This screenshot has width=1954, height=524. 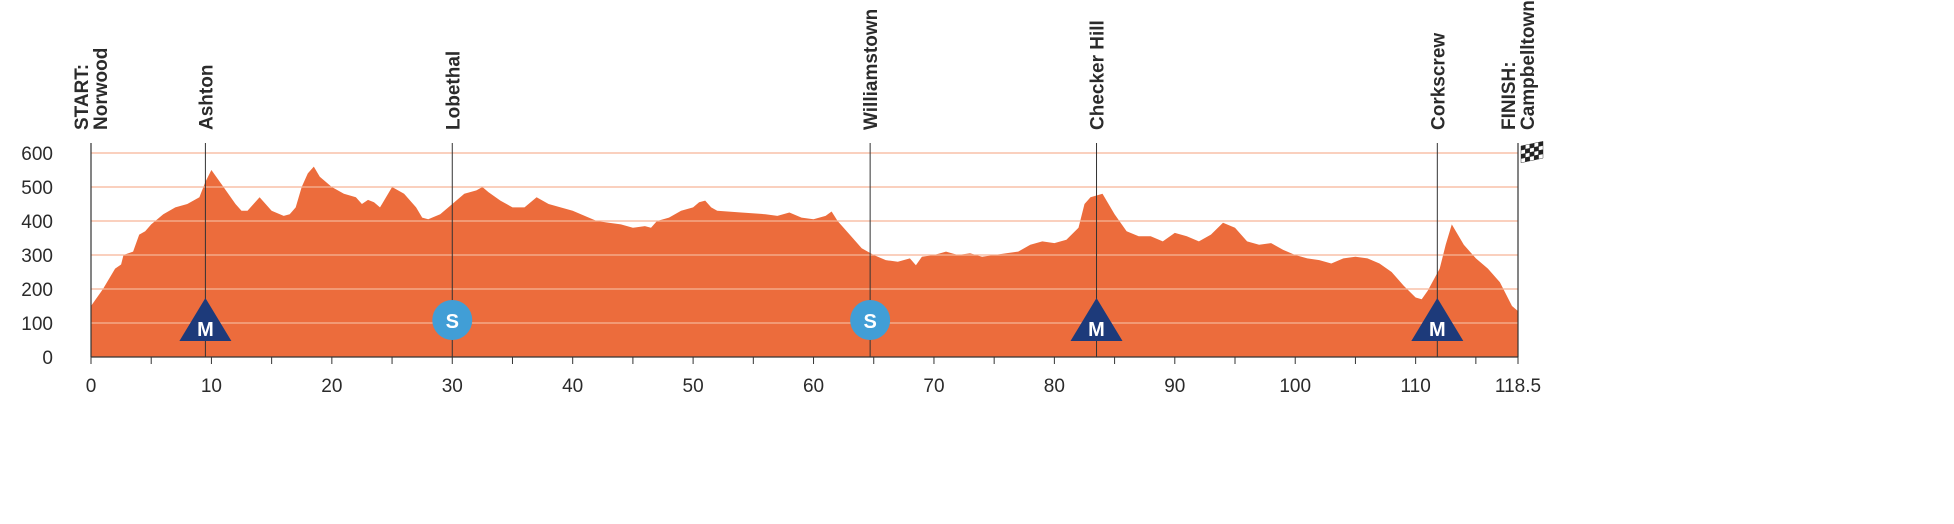 I want to click on x-tick-label: 80, so click(x=1054, y=386).